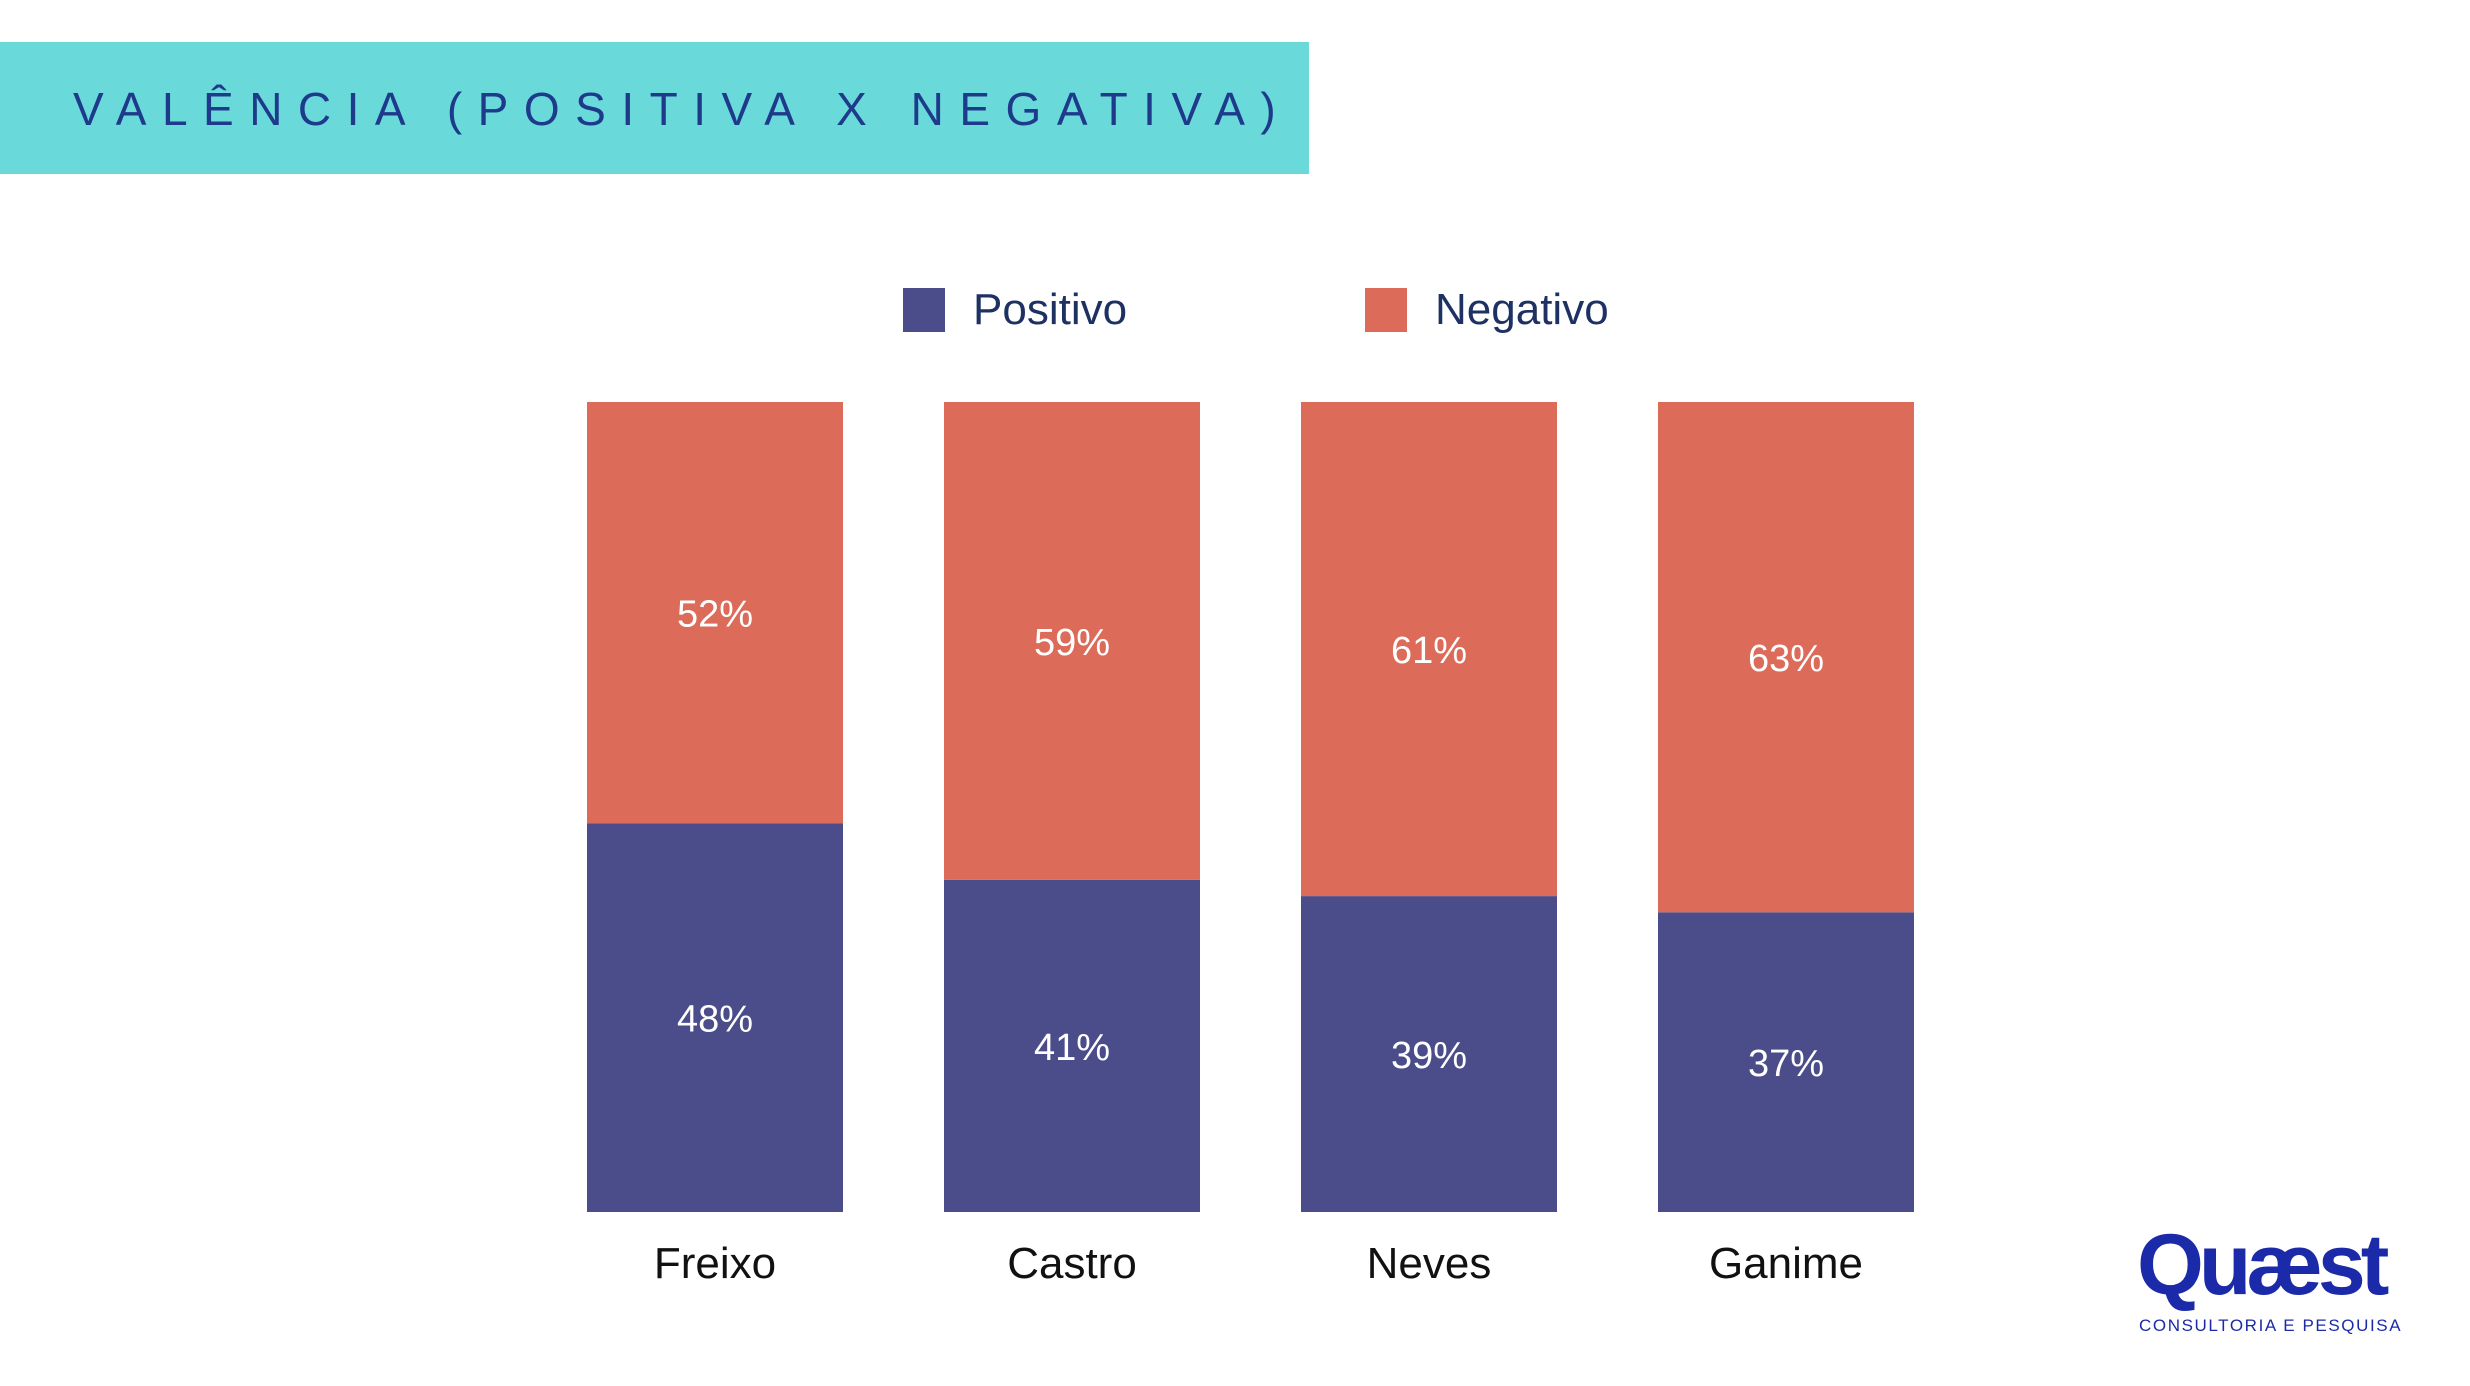  I want to click on header-band, so click(654, 108).